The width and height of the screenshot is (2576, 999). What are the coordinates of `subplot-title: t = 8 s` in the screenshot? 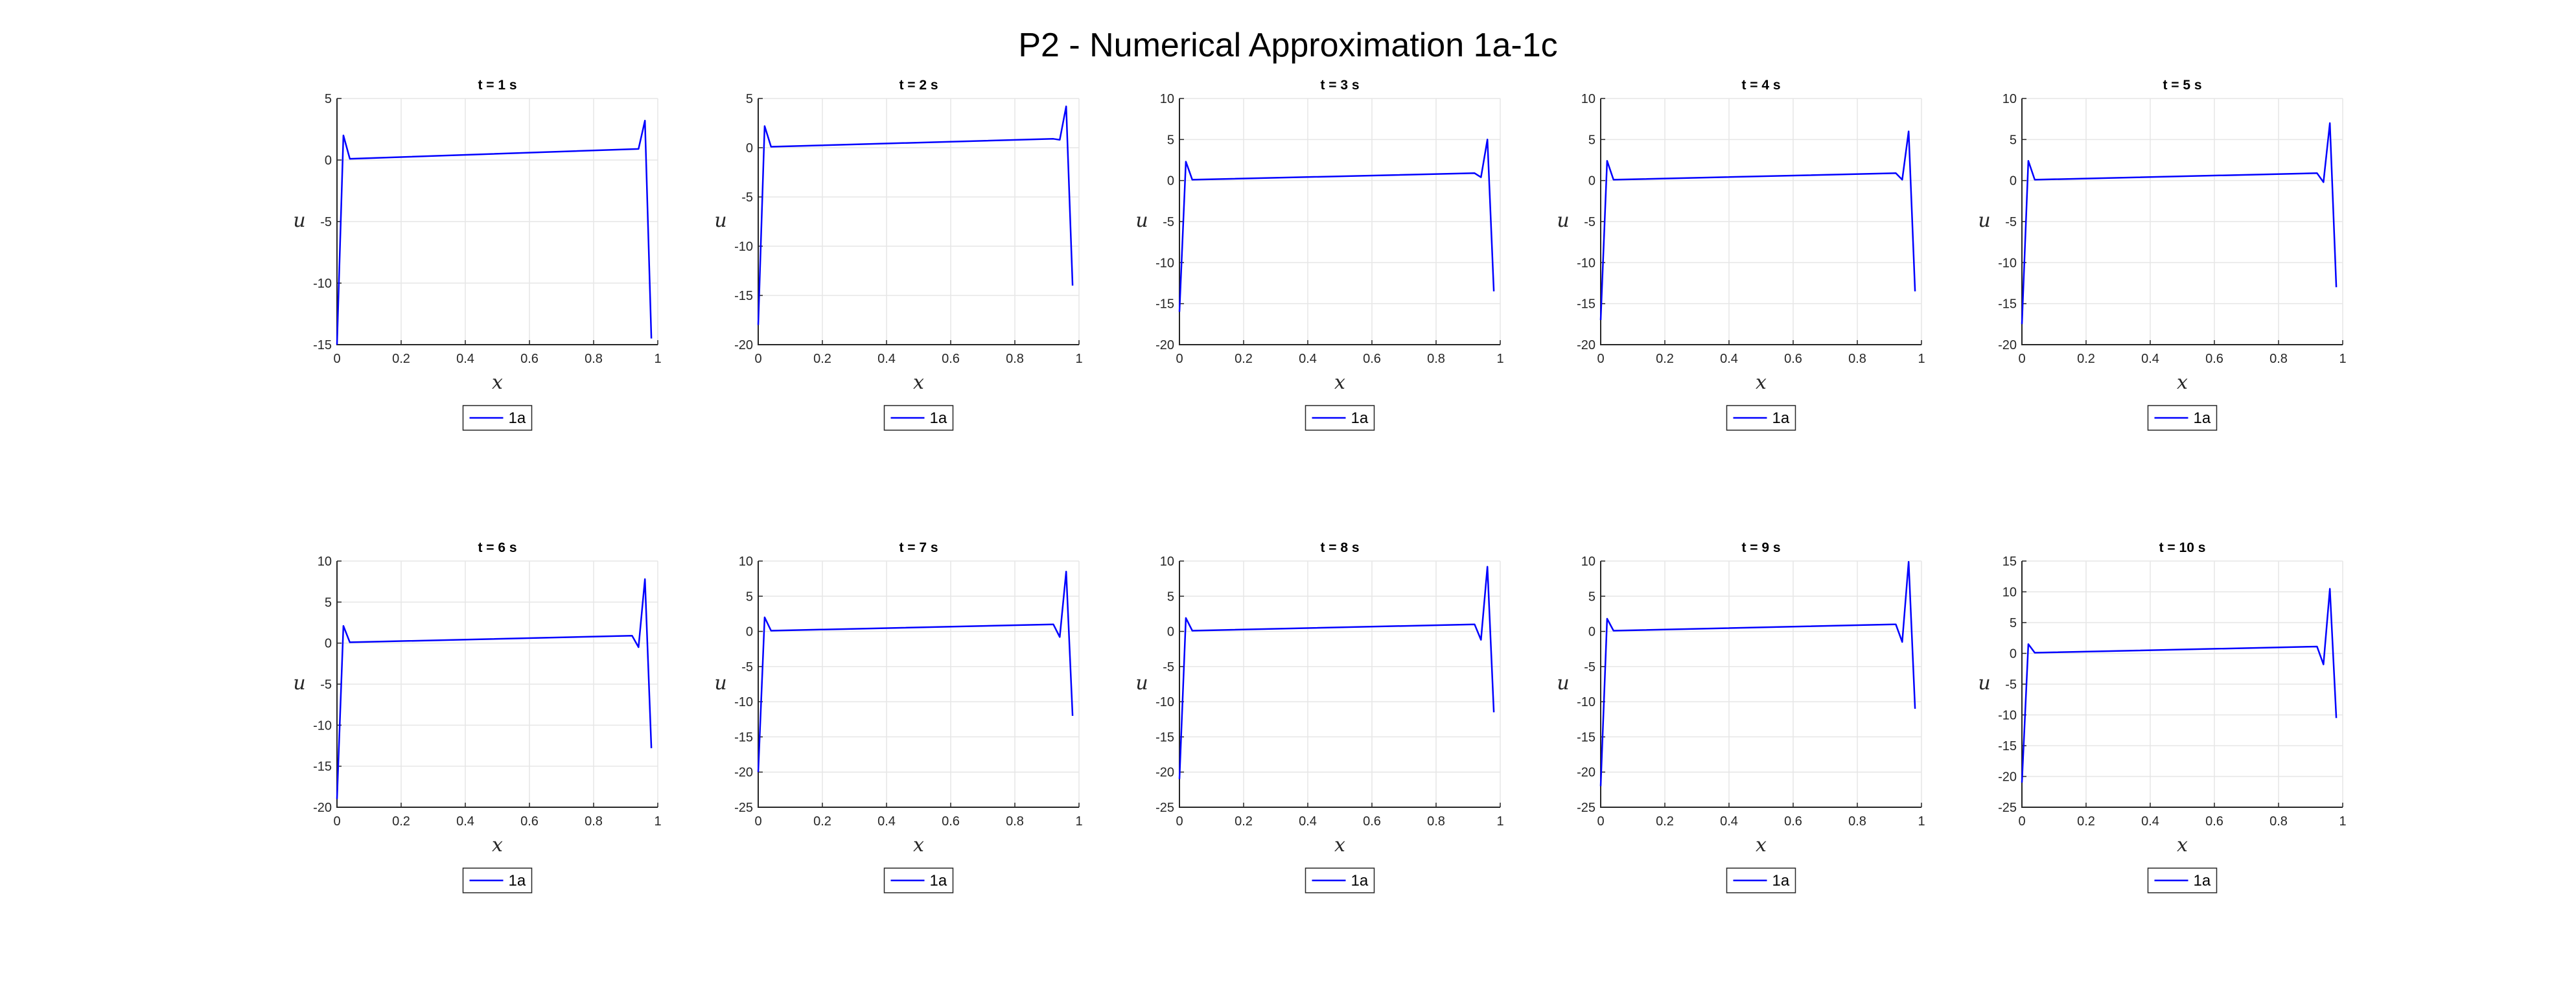 It's located at (1339, 548).